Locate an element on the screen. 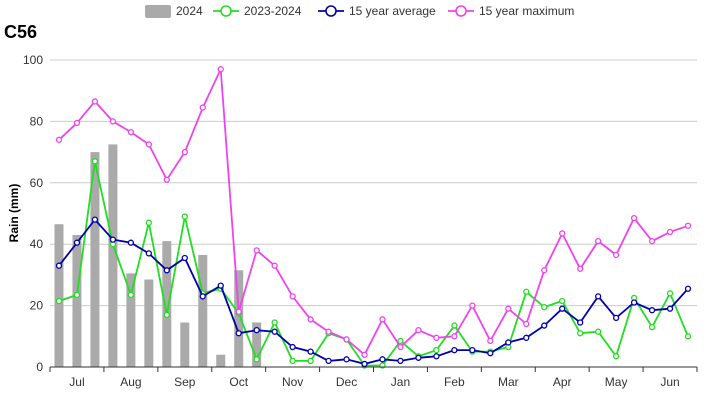  x-tick-label-apr: Apr is located at coordinates (562, 382).